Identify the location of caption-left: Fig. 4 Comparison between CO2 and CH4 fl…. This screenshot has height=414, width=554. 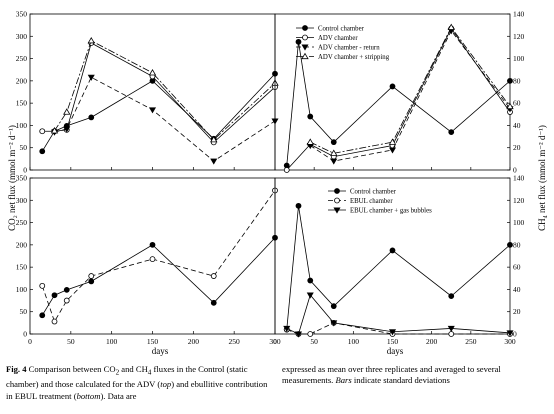
(137, 383).